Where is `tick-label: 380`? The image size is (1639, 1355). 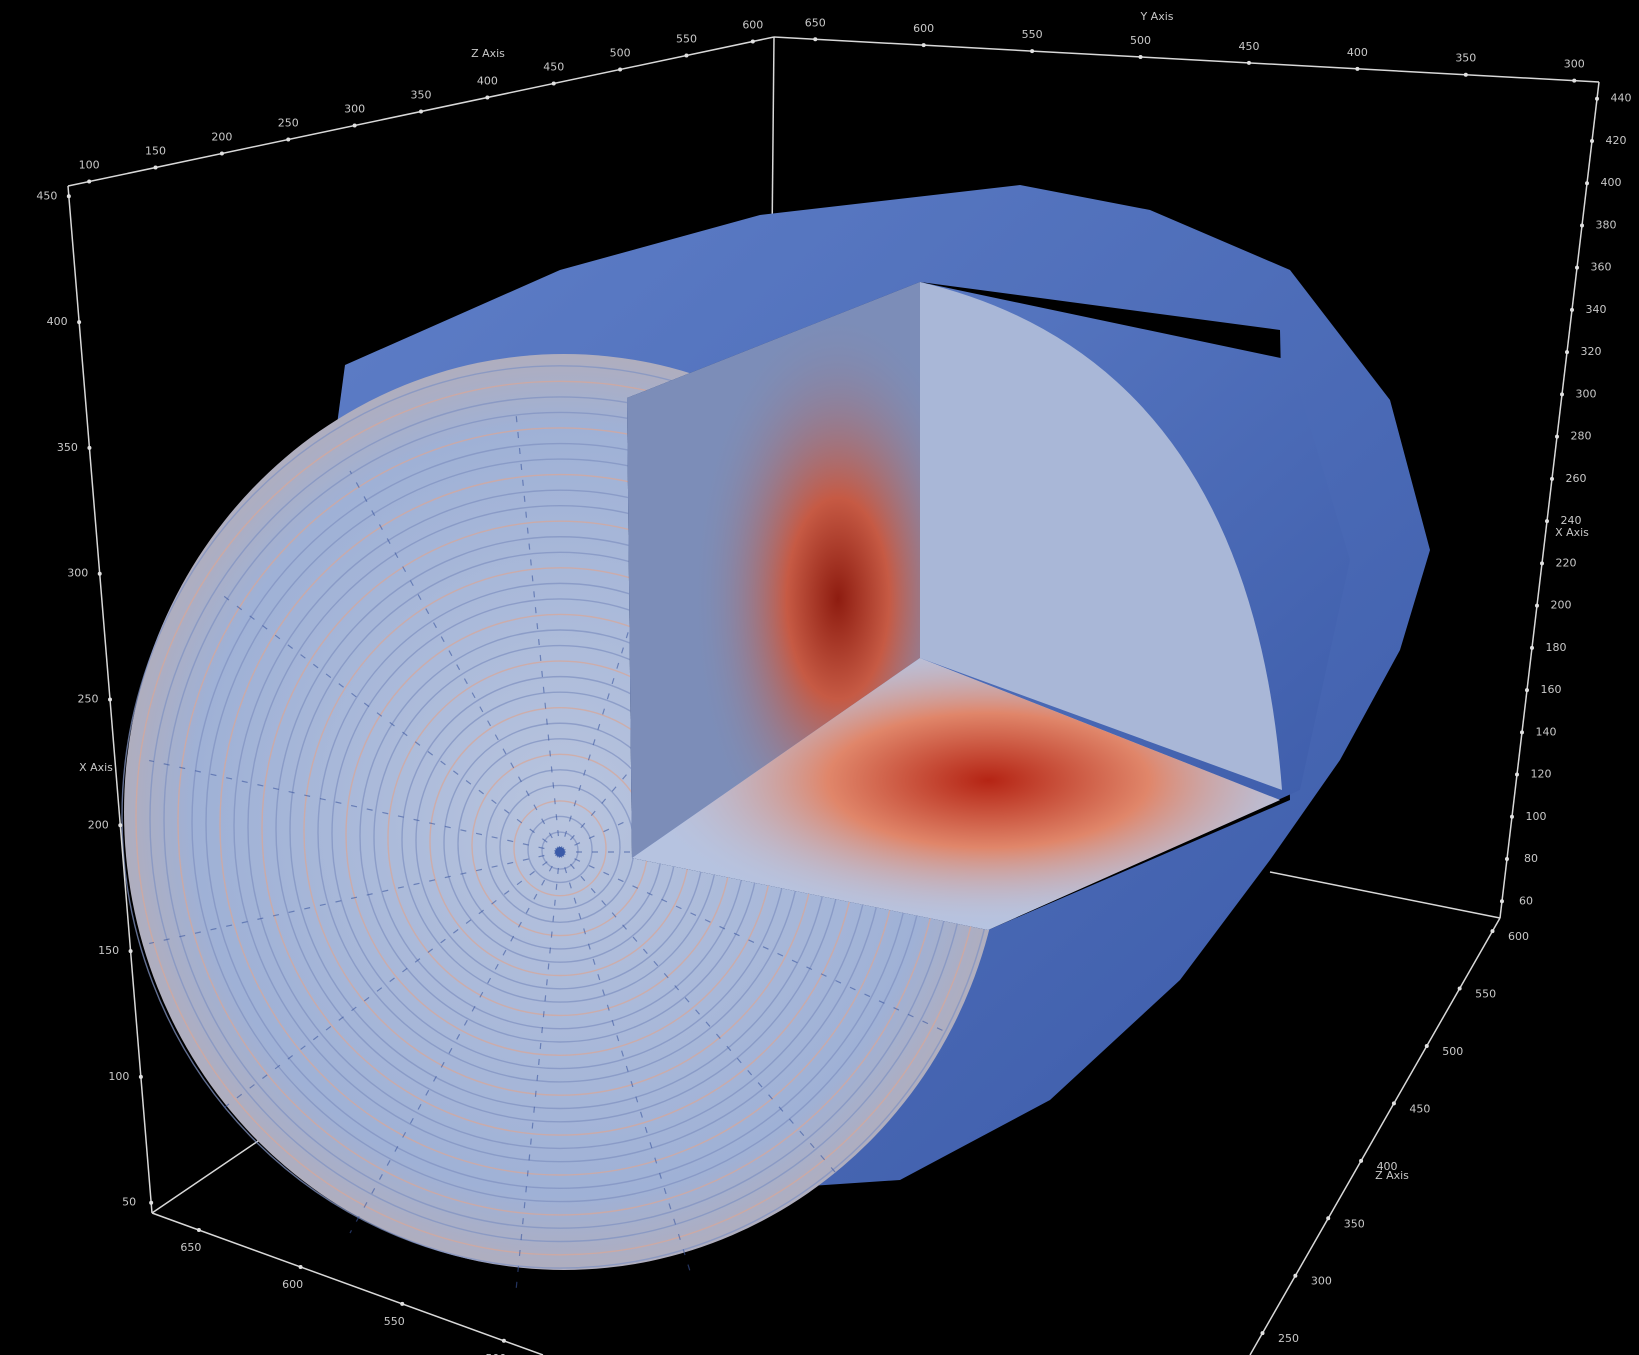 tick-label: 380 is located at coordinates (1606, 224).